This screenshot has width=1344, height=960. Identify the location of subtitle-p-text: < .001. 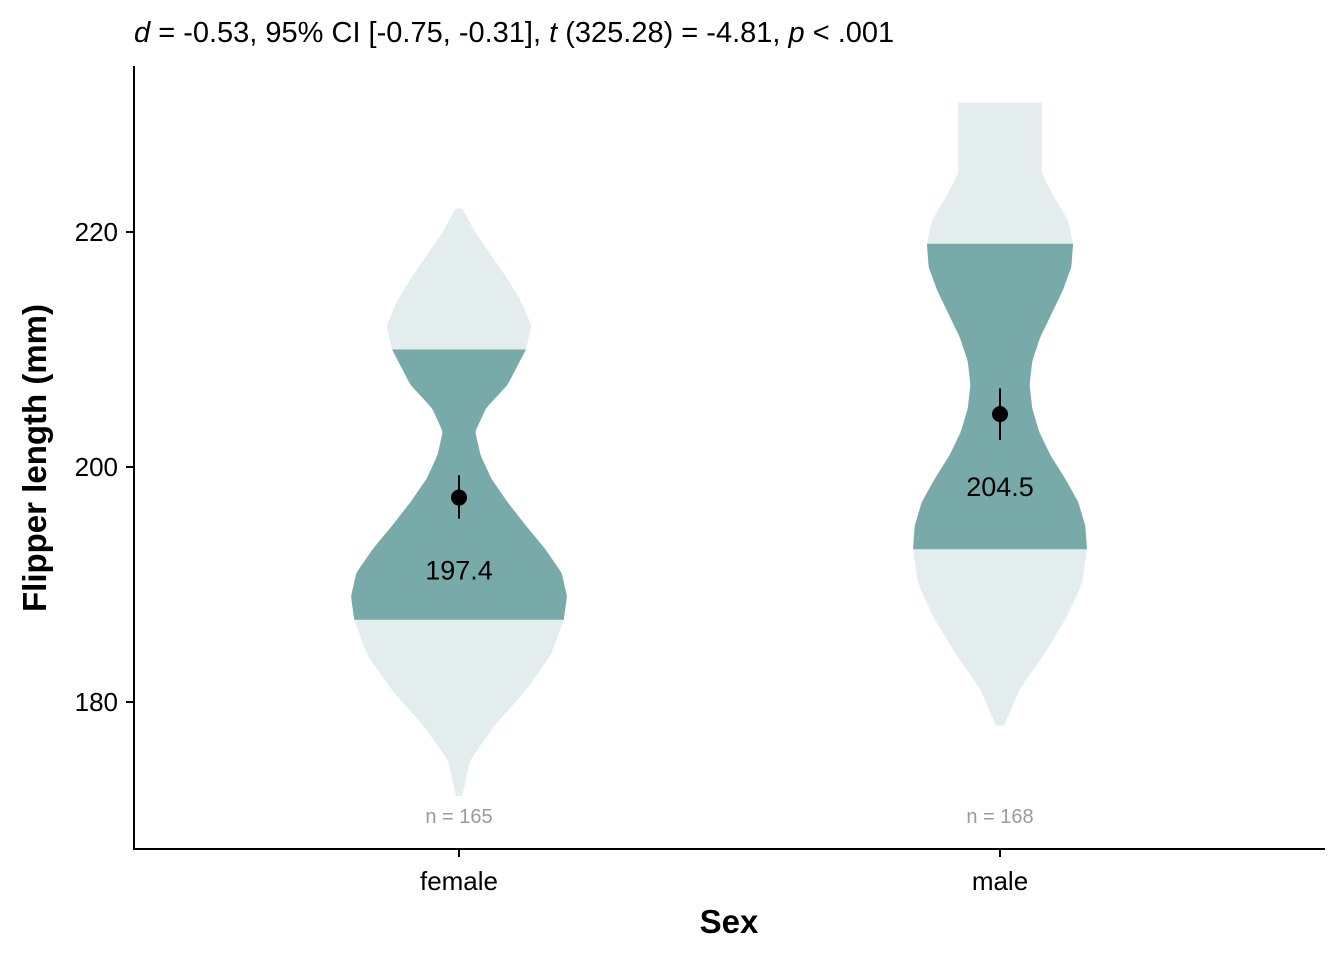
(850, 33).